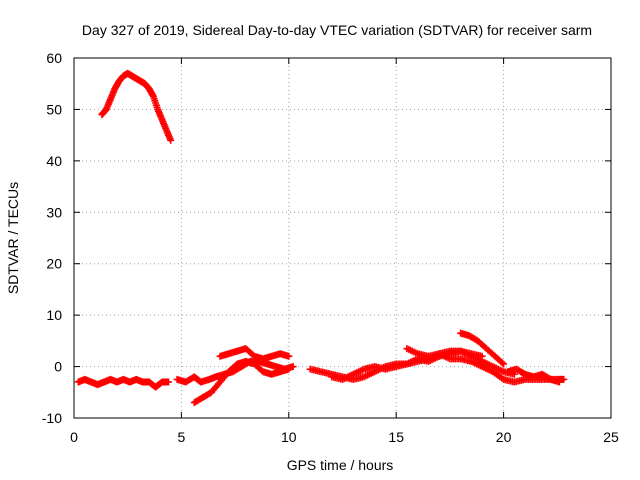 This screenshot has width=640, height=480. What do you see at coordinates (54, 58) in the screenshot?
I see `y-tick-label: 60` at bounding box center [54, 58].